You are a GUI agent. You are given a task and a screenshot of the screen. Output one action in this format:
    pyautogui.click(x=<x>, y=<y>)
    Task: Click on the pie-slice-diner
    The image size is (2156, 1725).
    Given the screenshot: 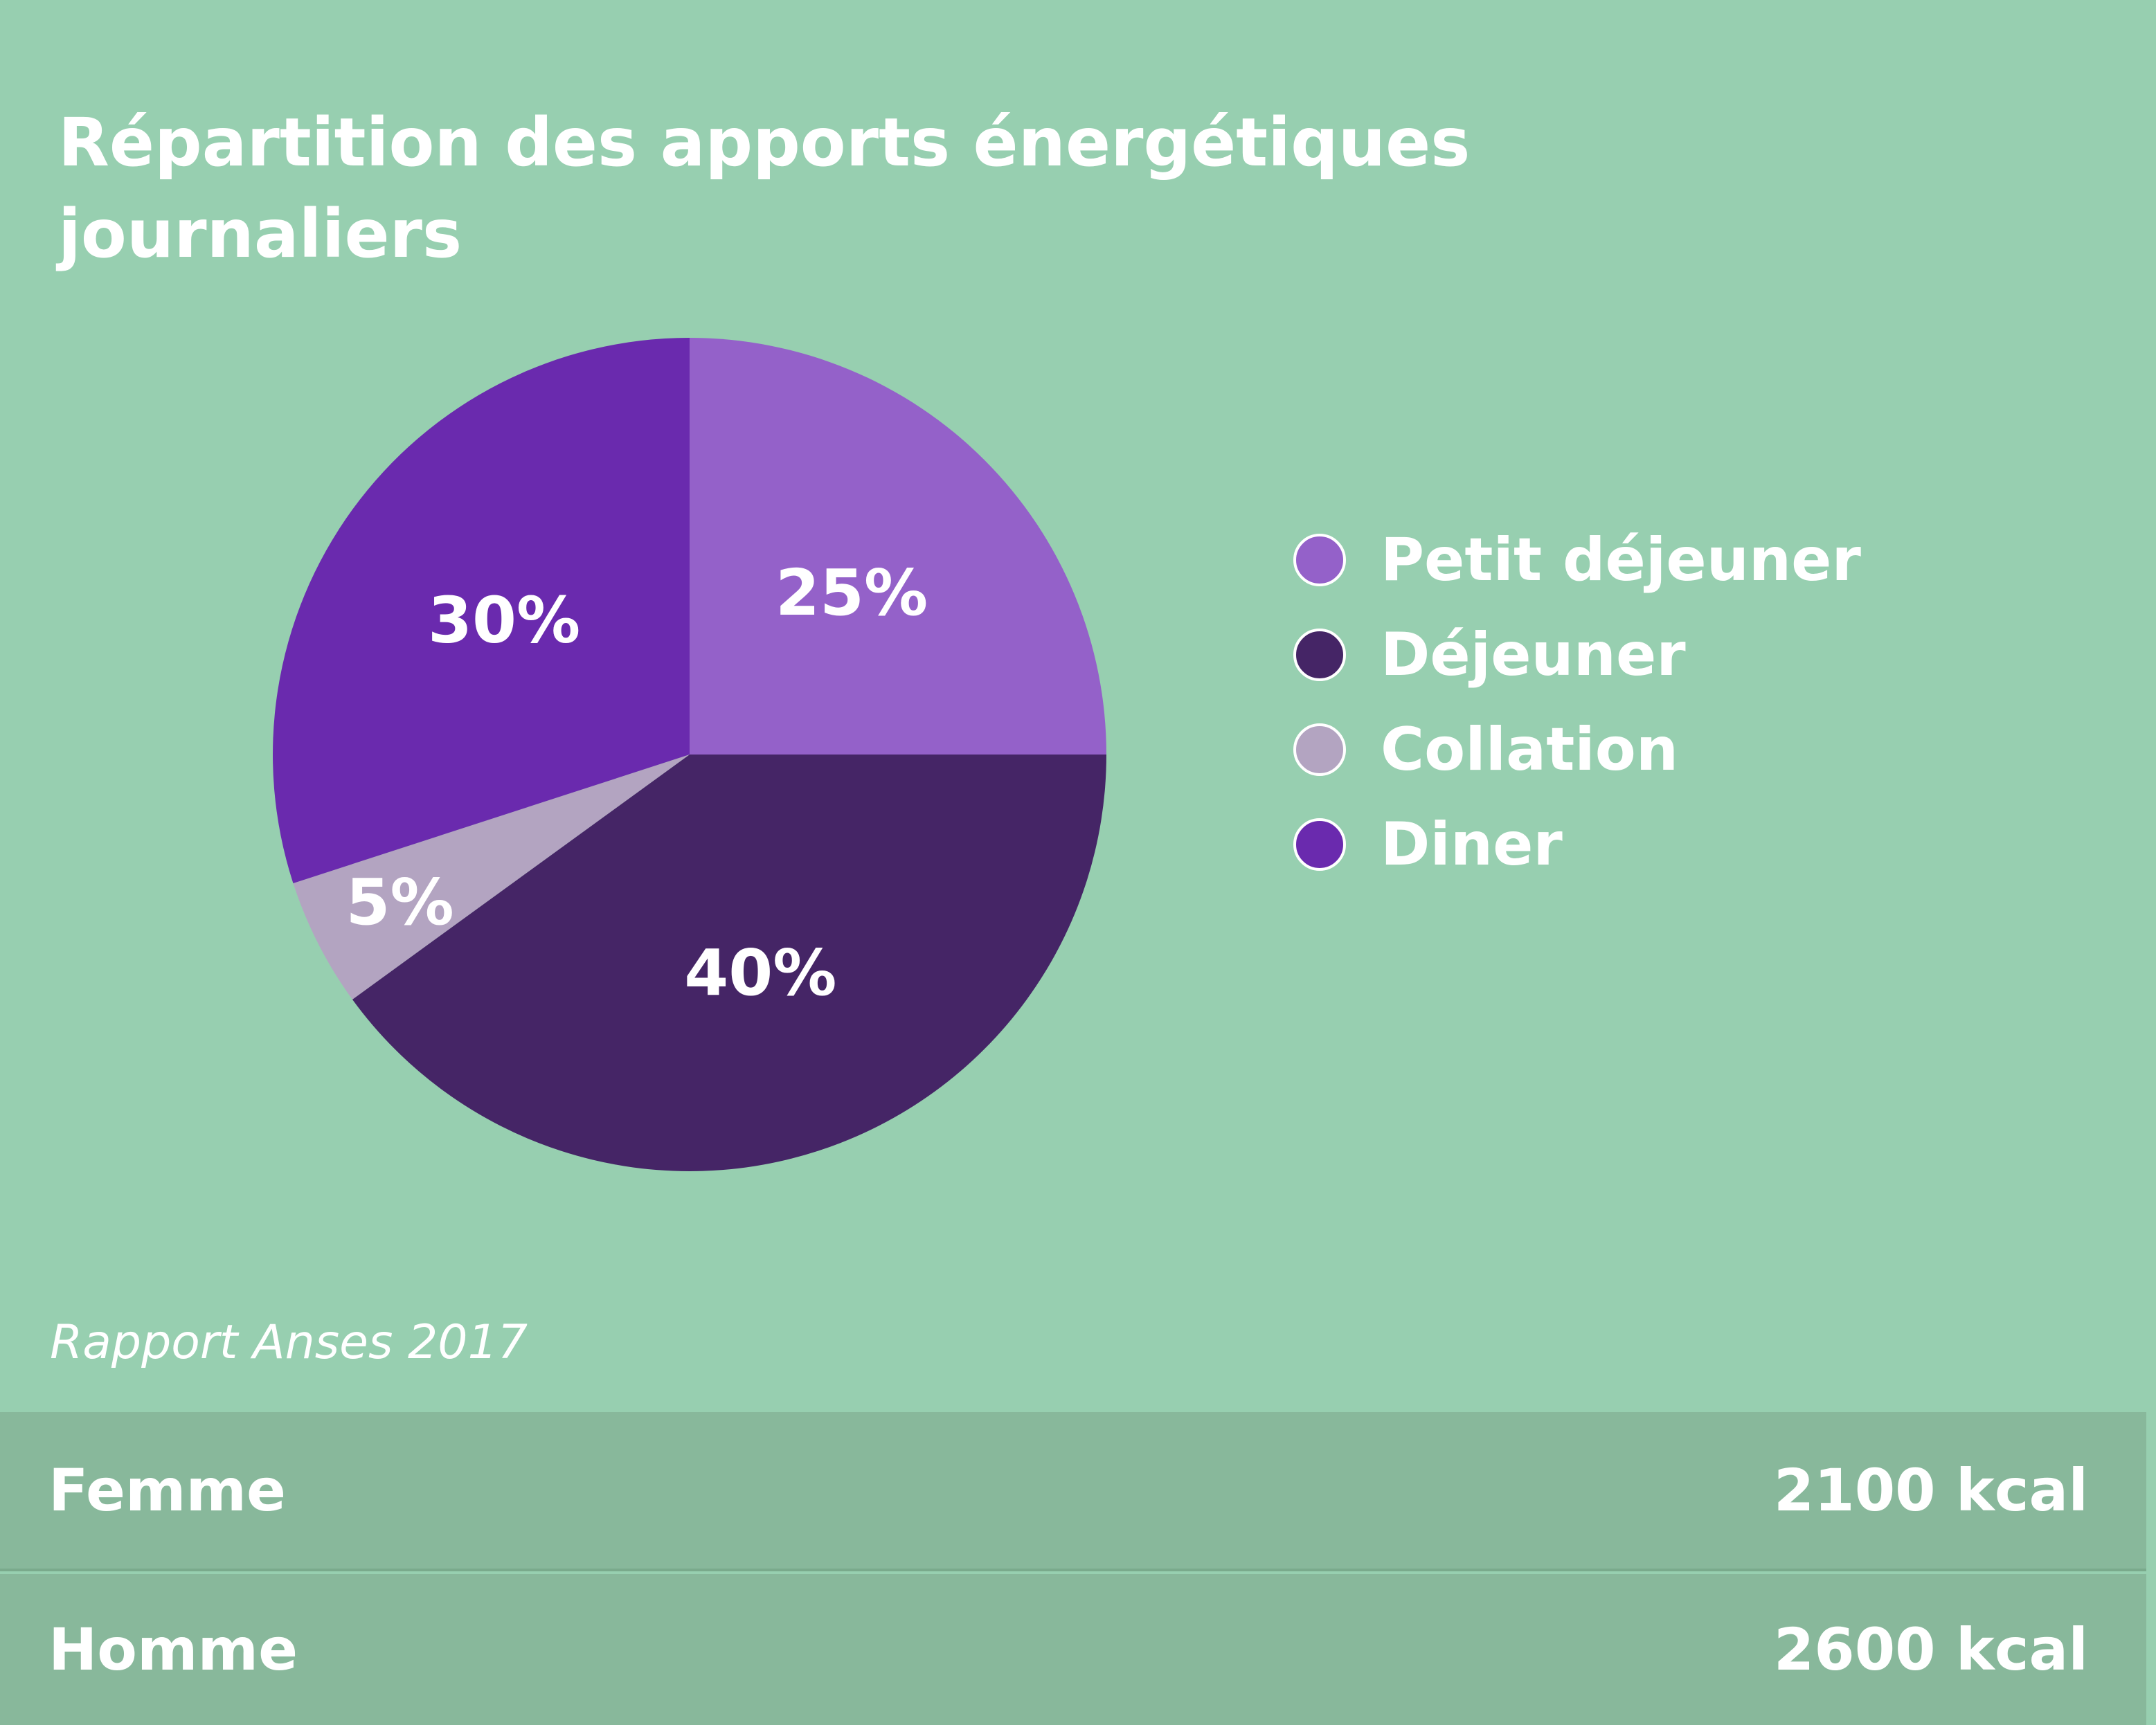 What is the action you would take?
    pyautogui.click(x=481, y=611)
    